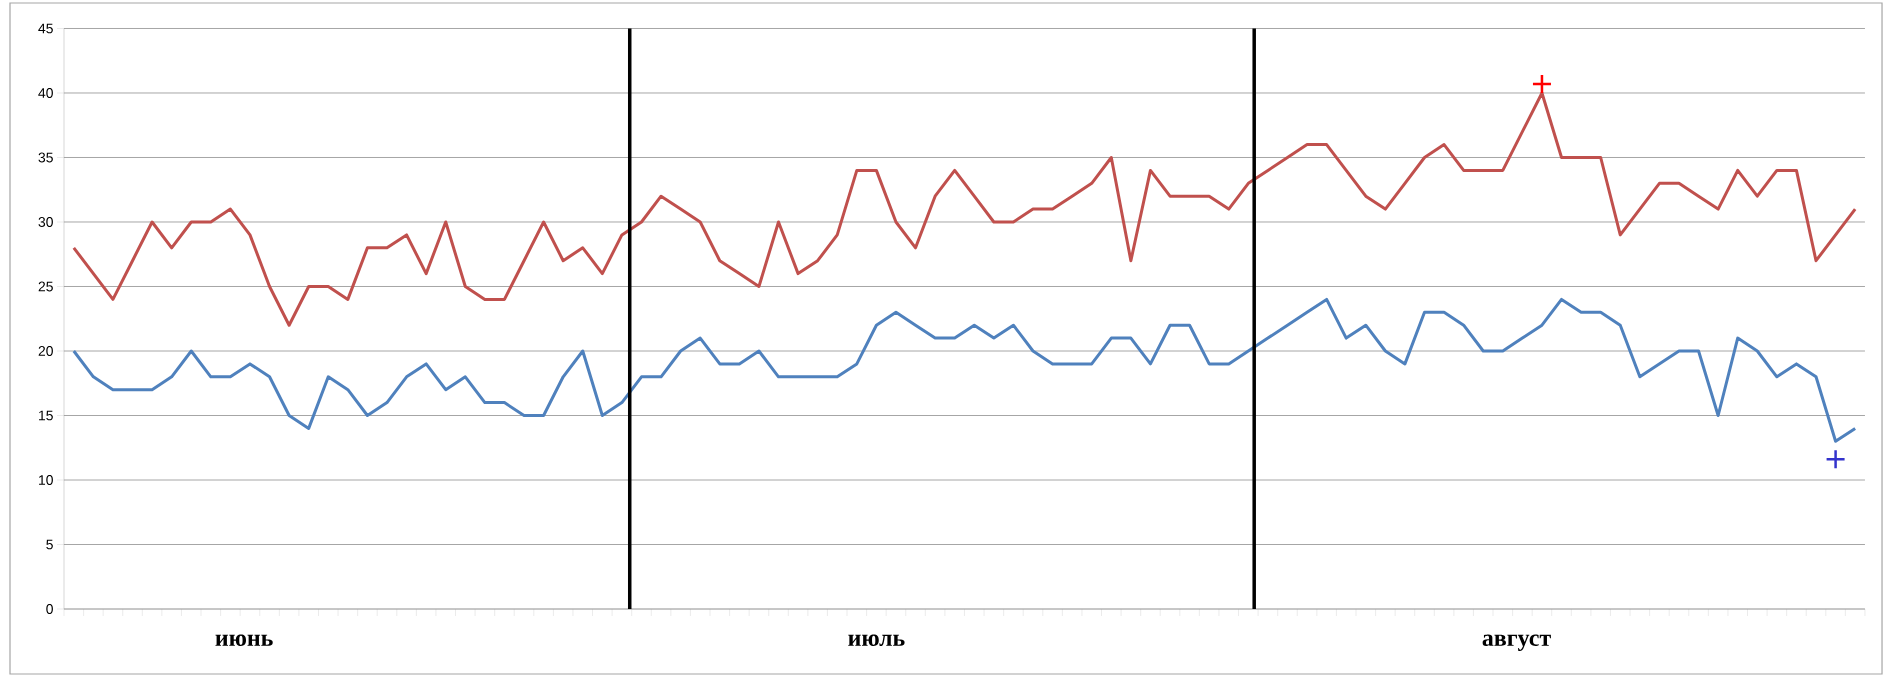 The height and width of the screenshot is (677, 1885). What do you see at coordinates (45, 351) in the screenshot?
I see `y-tick-label: 20` at bounding box center [45, 351].